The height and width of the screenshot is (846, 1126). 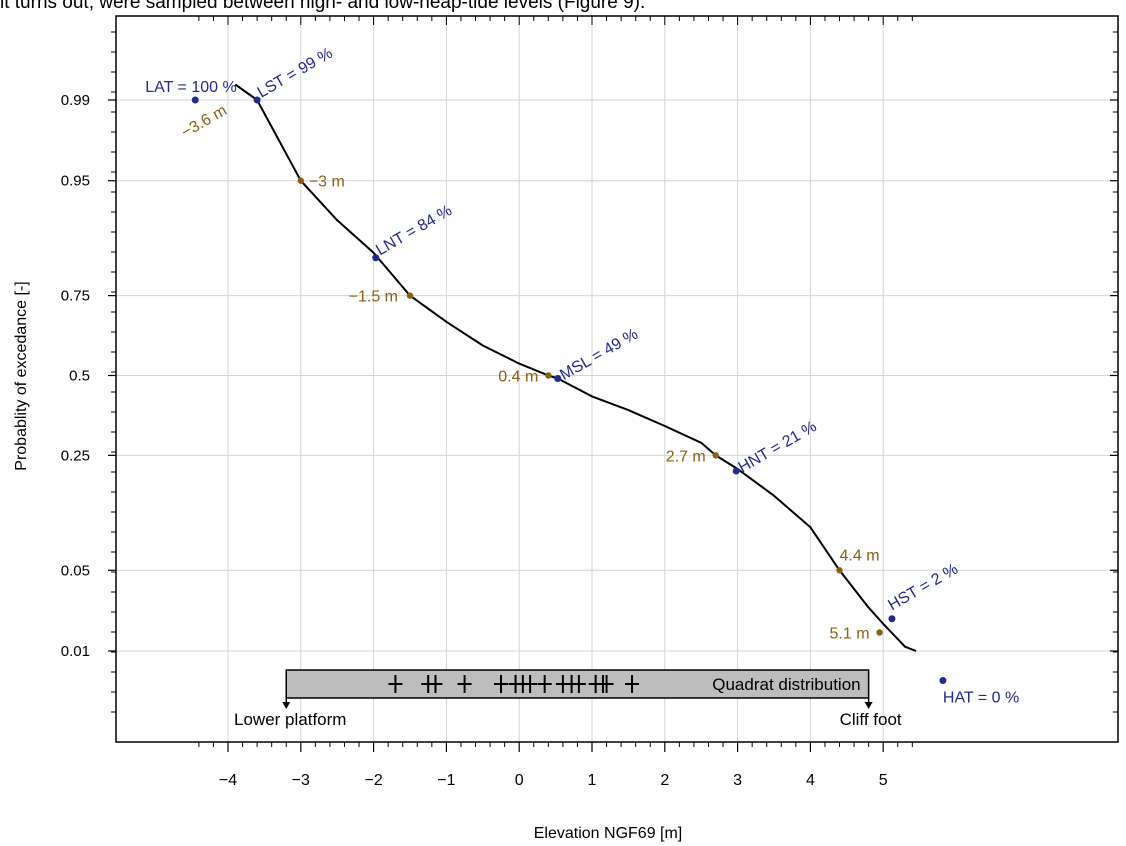 I want to click on elevation-label: 0.4 m, so click(x=518, y=377).